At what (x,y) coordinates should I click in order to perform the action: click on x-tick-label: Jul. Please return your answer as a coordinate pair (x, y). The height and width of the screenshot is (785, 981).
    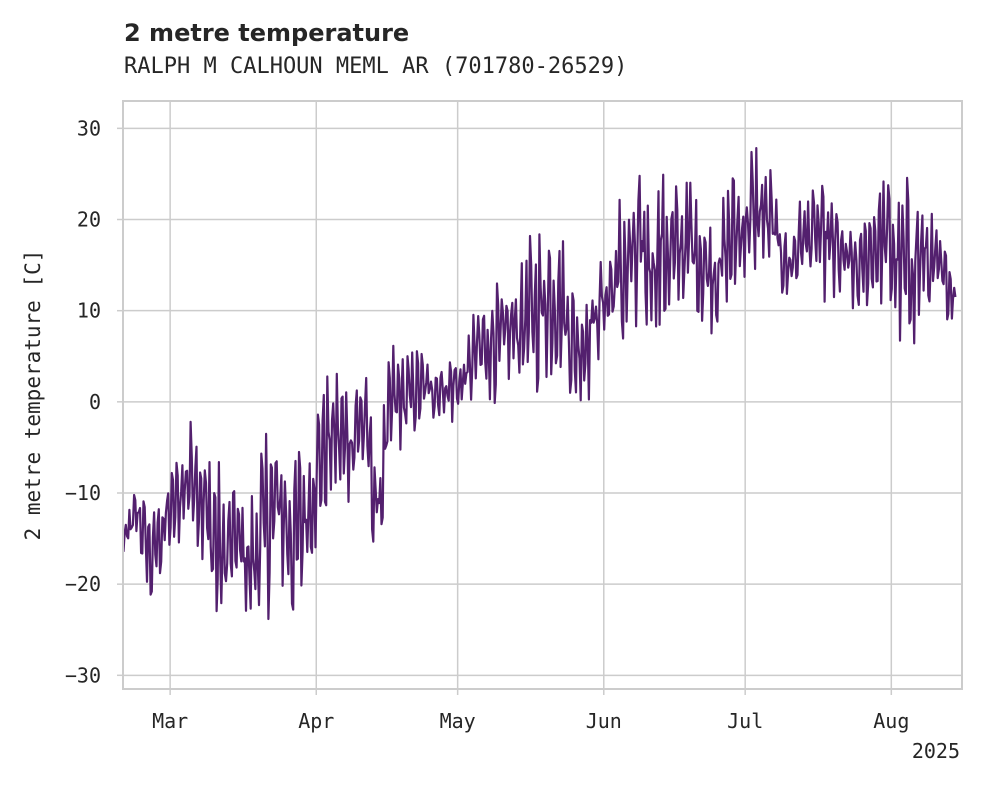
    Looking at the image, I should click on (745, 721).